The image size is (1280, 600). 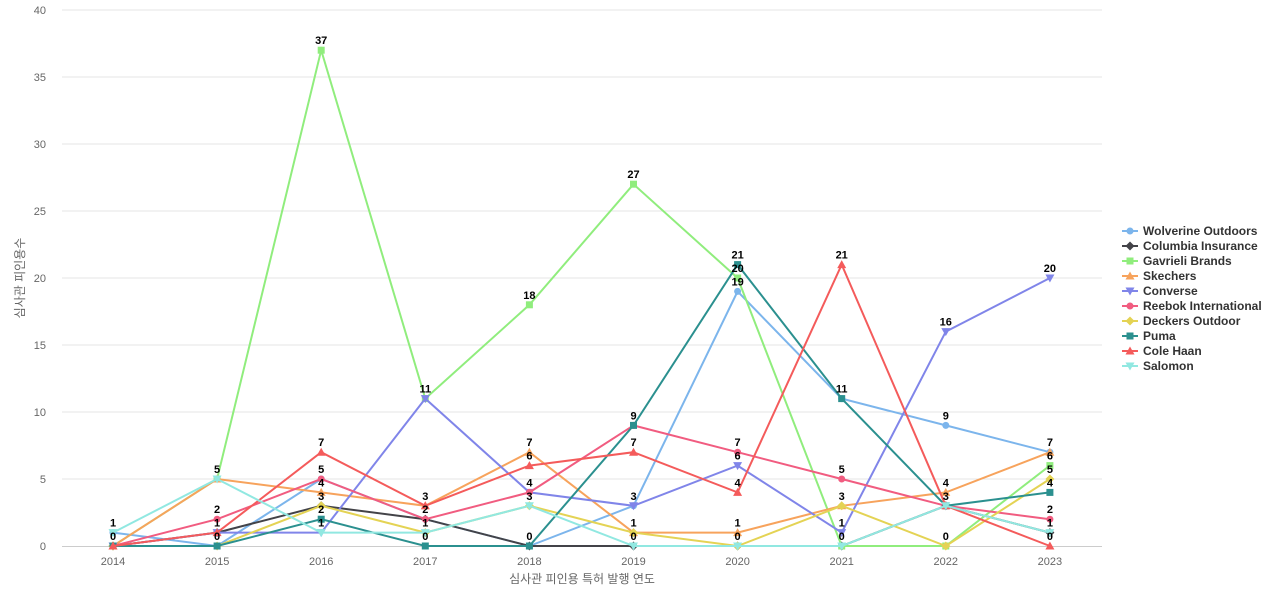 What do you see at coordinates (43, 480) in the screenshot?
I see `y-tick-label: 5` at bounding box center [43, 480].